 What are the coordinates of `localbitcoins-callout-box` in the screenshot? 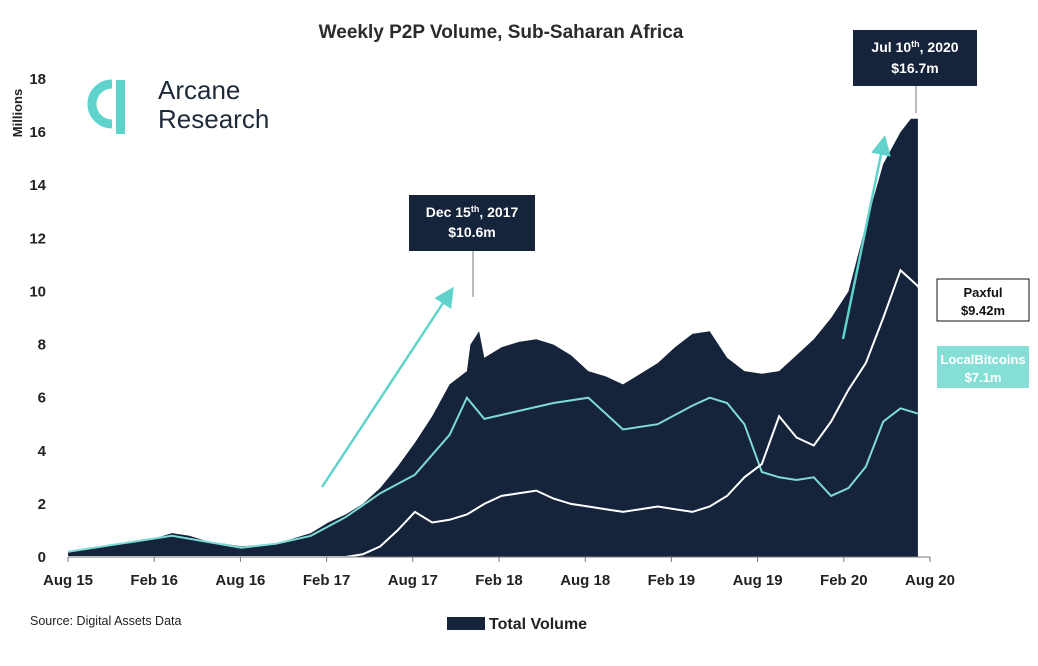 It's located at (983, 367).